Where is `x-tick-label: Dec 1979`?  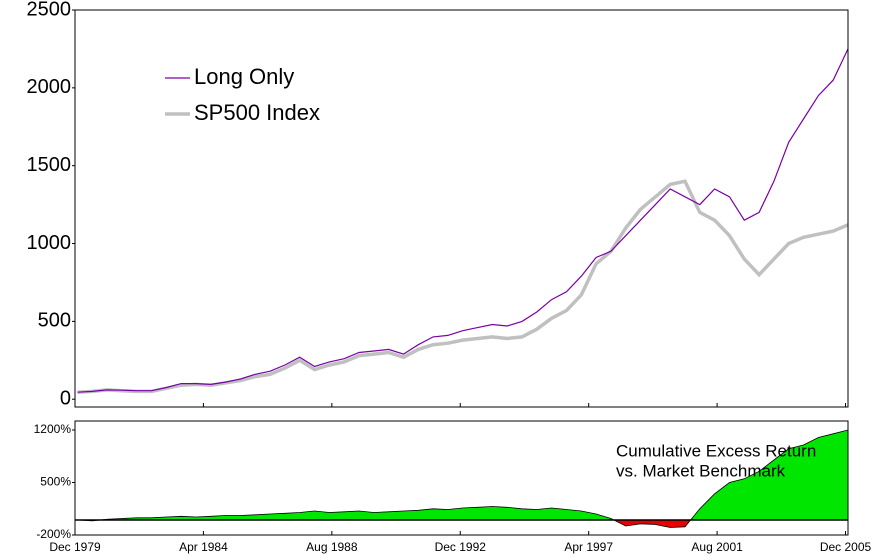
x-tick-label: Dec 1979 is located at coordinates (75, 547).